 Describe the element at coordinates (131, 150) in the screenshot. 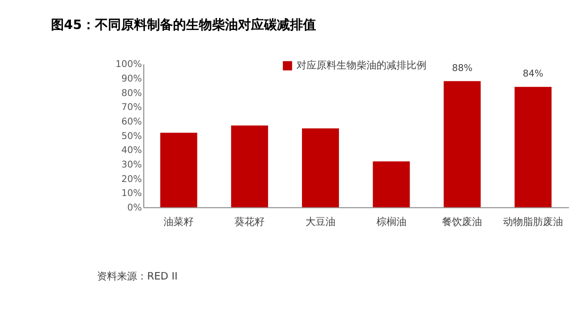

I see `y-tick-label: 40%` at that location.